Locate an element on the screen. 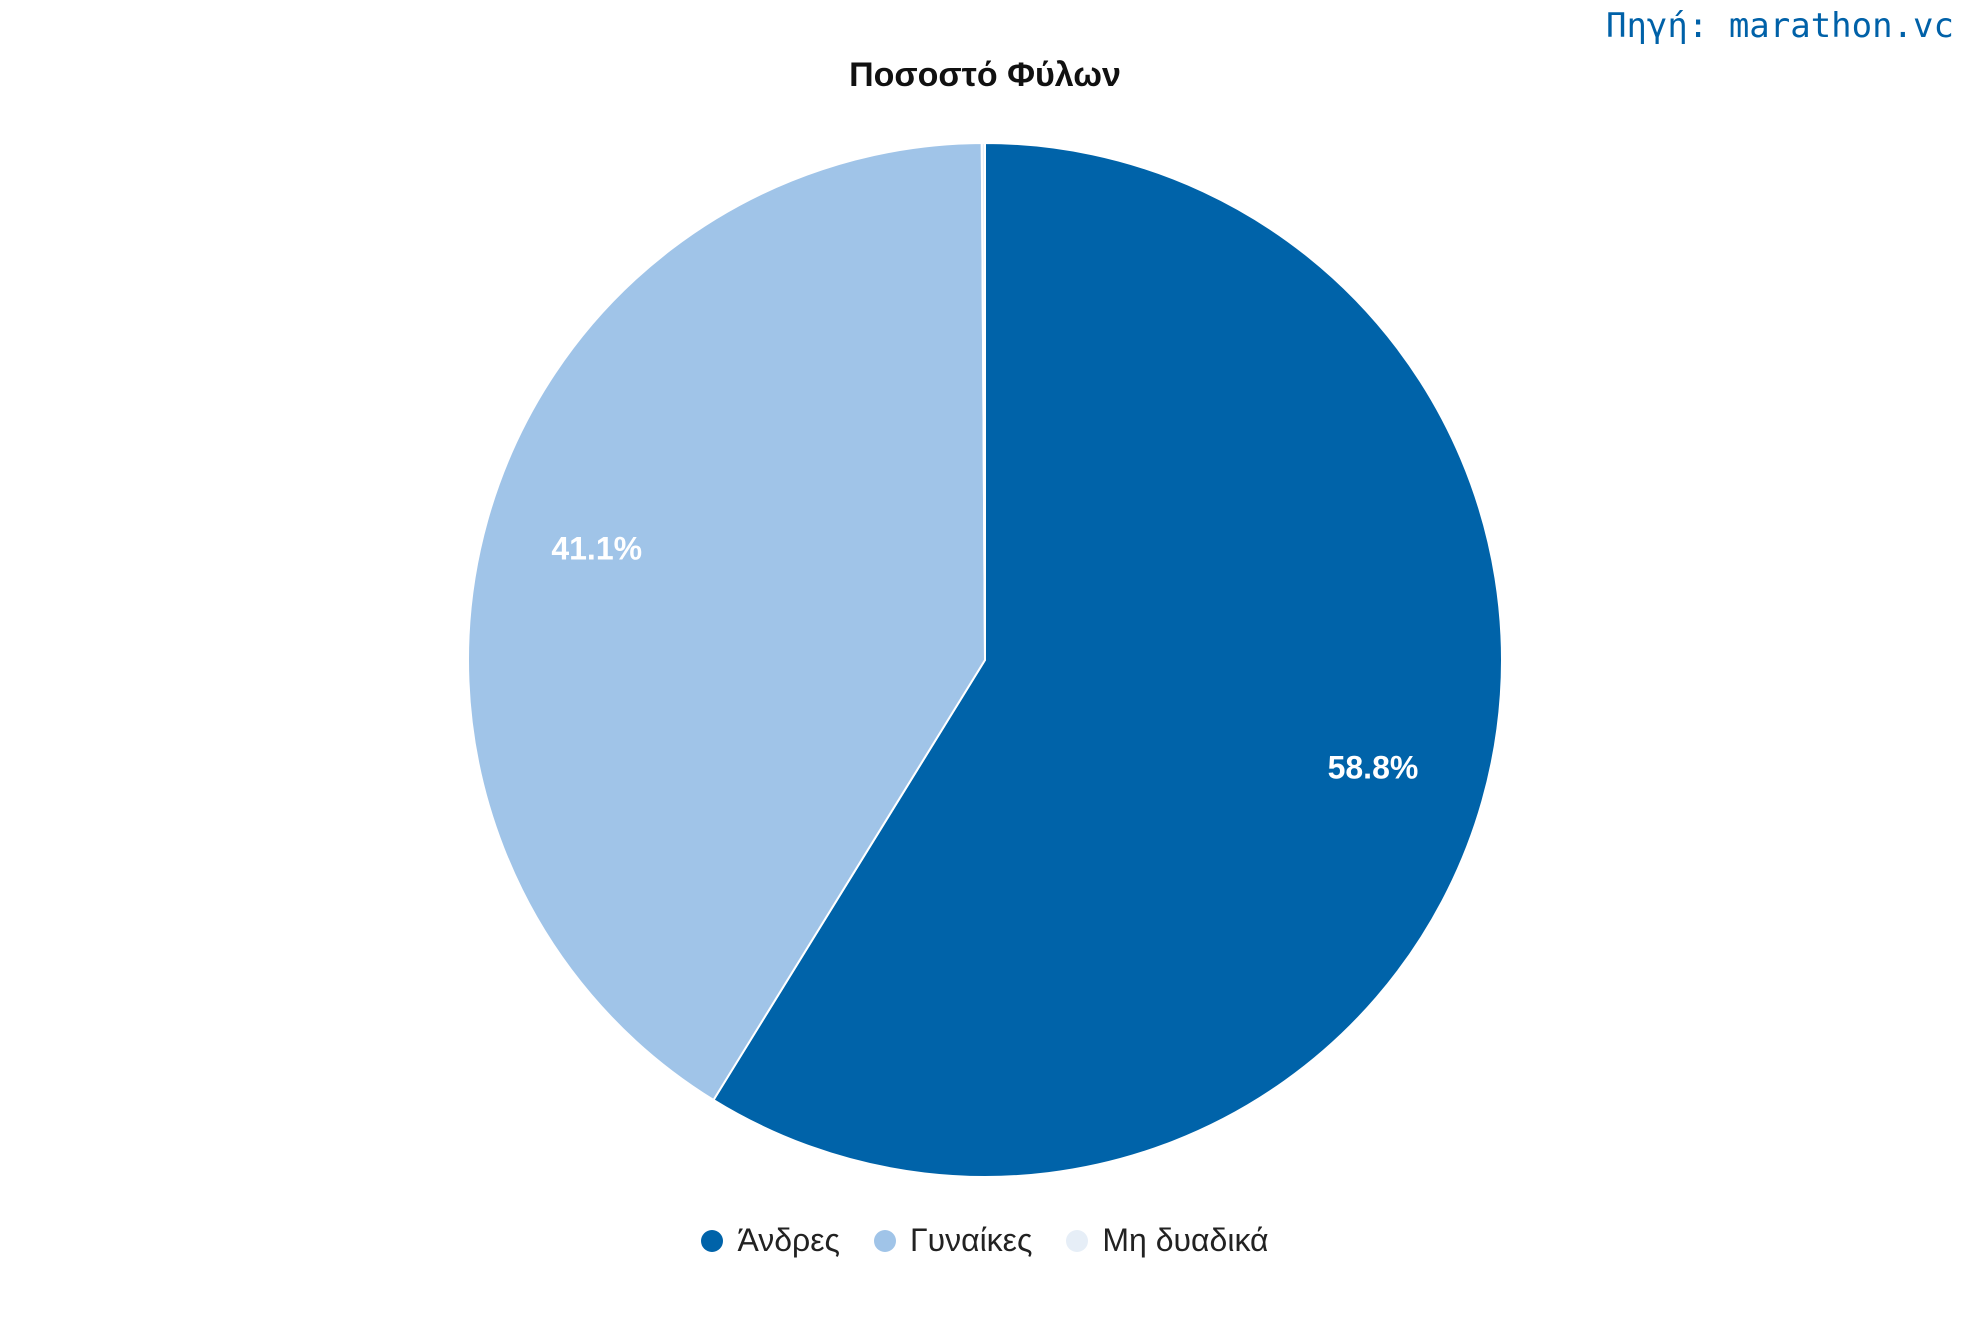 The image size is (1970, 1322). pie-label-women: 41.1% is located at coordinates (596, 549).